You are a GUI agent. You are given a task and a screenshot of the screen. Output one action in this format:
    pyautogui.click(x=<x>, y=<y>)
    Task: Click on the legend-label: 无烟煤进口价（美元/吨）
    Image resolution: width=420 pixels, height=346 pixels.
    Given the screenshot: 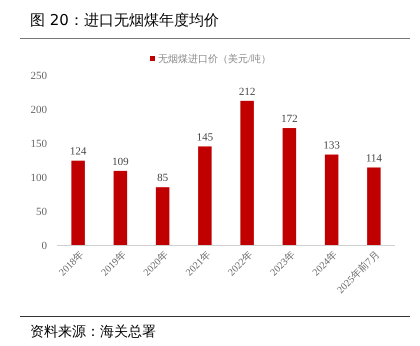 What is the action you would take?
    pyautogui.click(x=214, y=59)
    